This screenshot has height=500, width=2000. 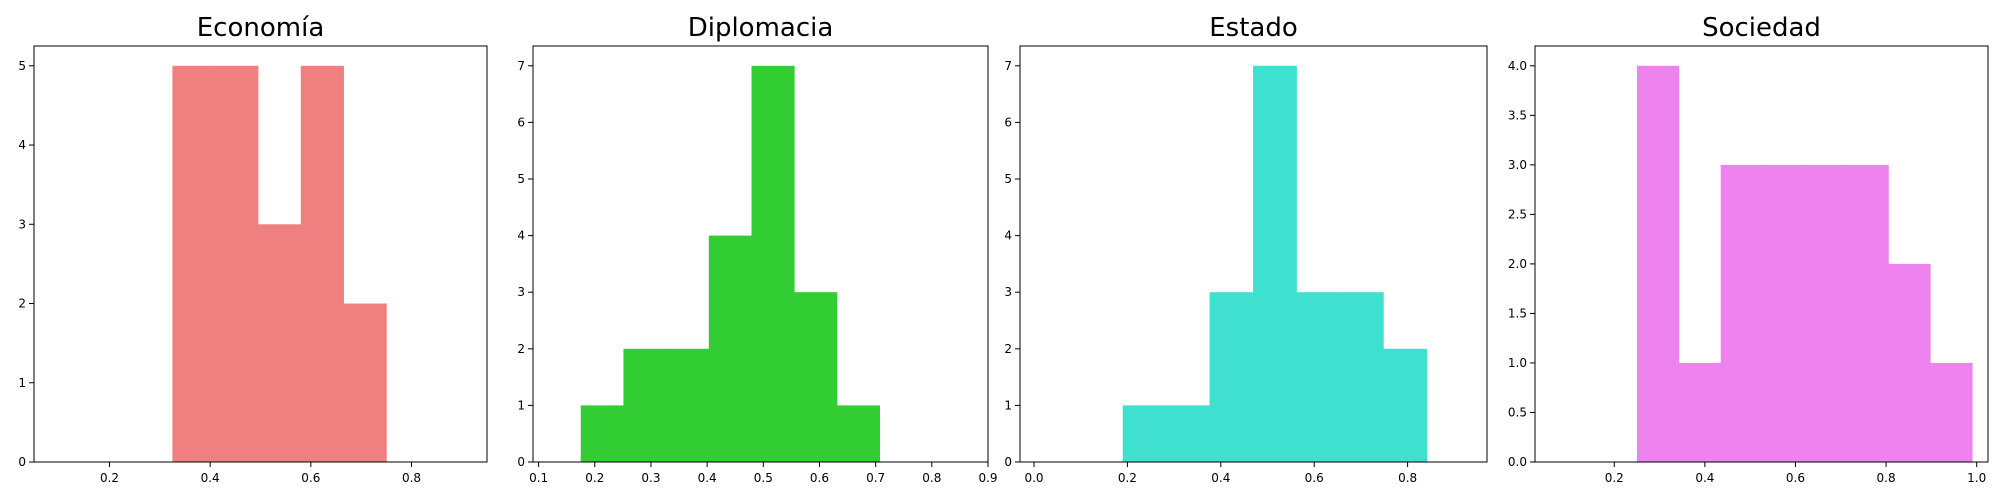 I want to click on x-tick-label: 0.3, so click(x=650, y=478).